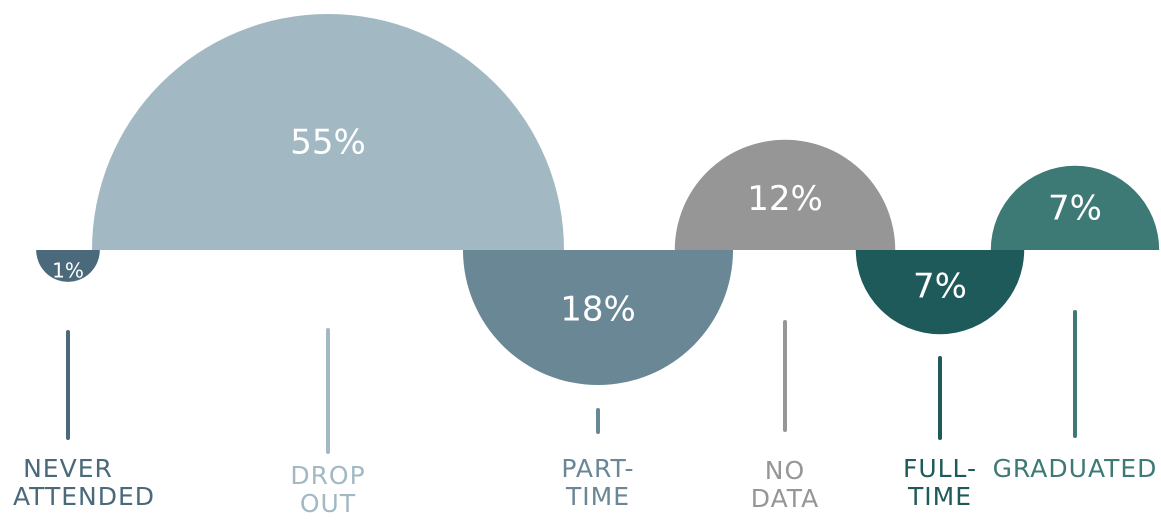  I want to click on category-label: GRADUATED, so click(1075, 468).